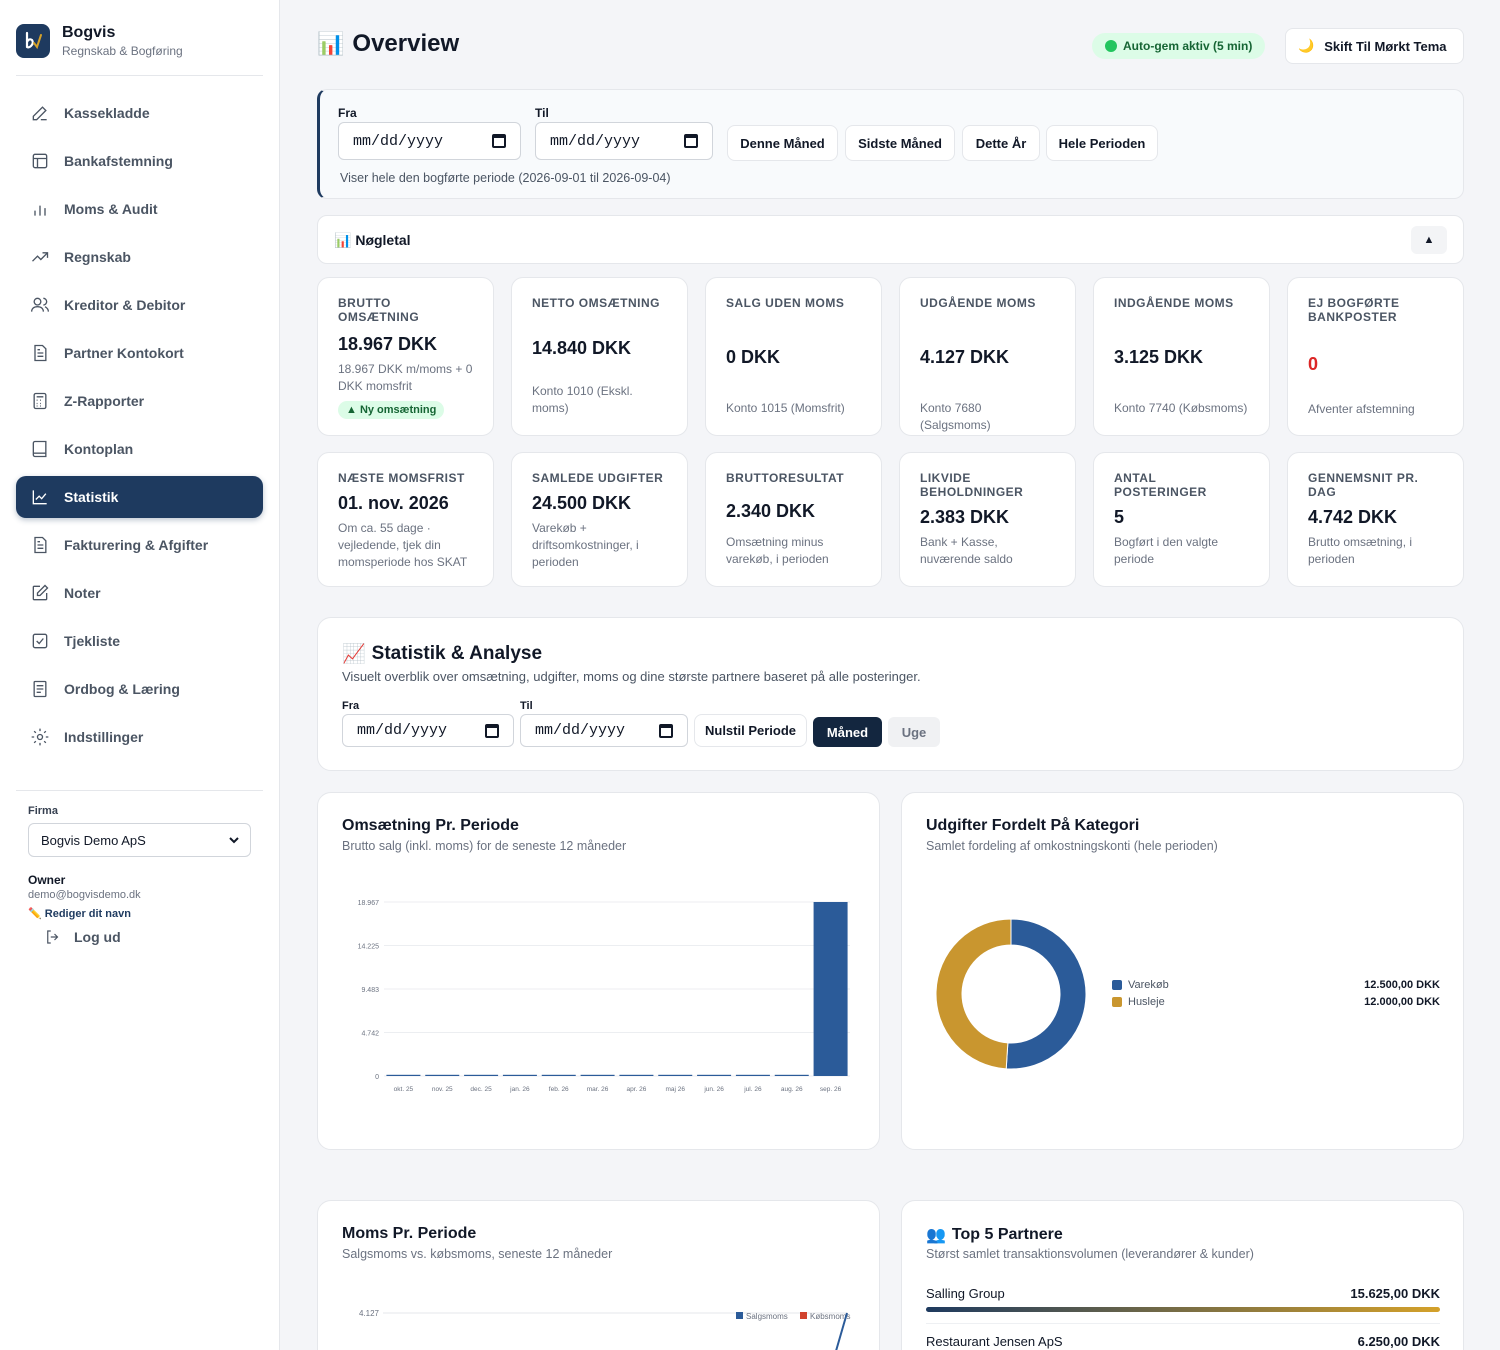 The image size is (1500, 1350). Describe the element at coordinates (136, 545) in the screenshot. I see `sidebar-item-label: Fakturering & Afgifter` at that location.